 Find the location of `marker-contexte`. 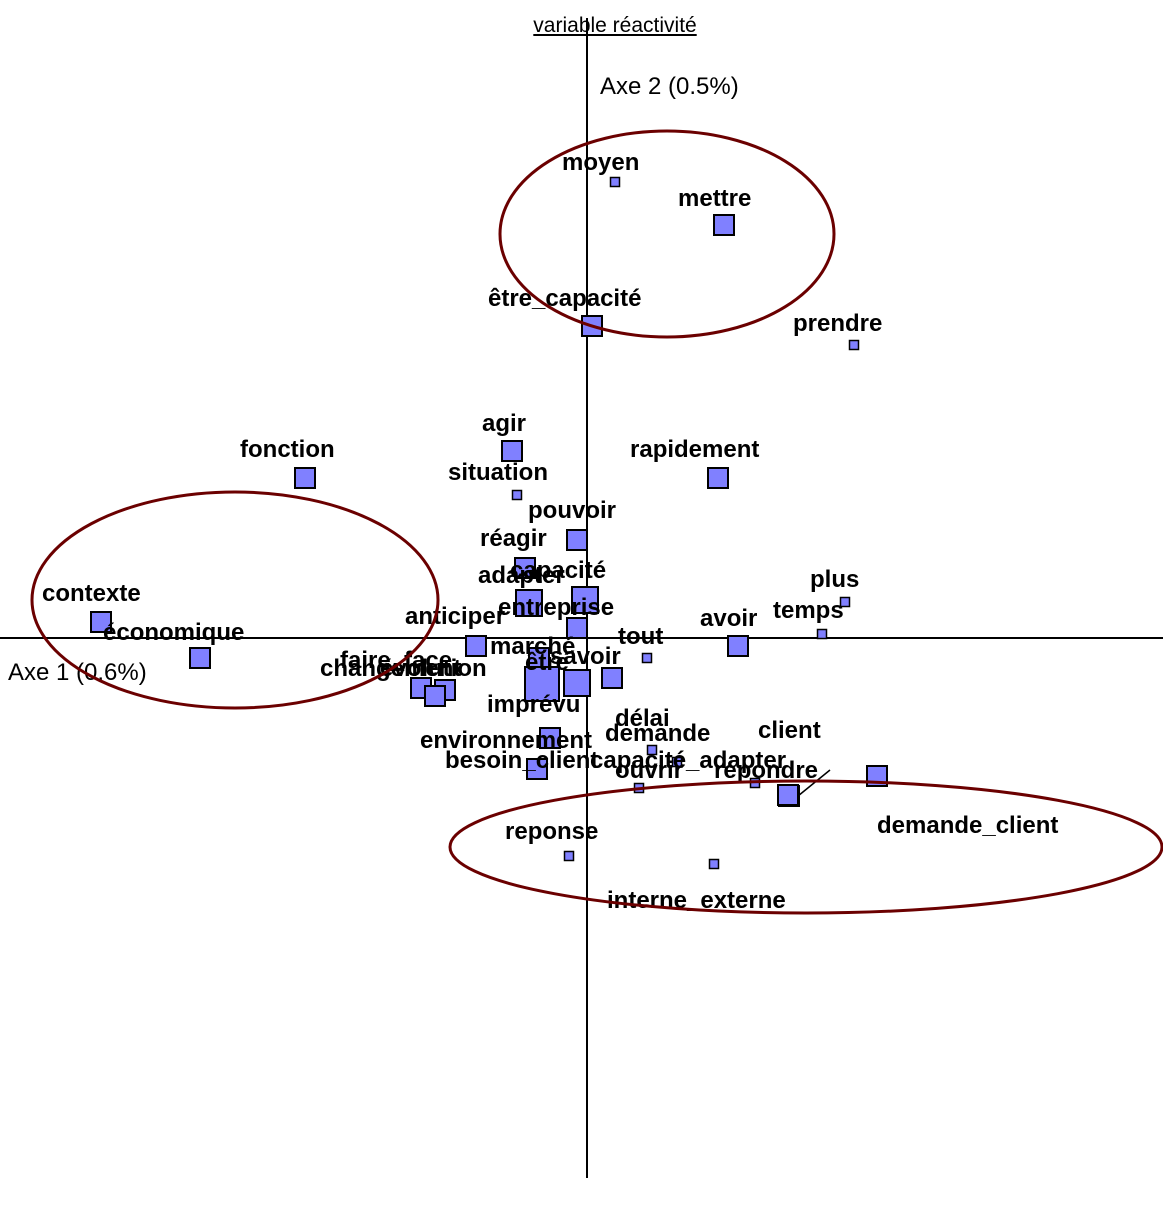

marker-contexte is located at coordinates (101, 622).